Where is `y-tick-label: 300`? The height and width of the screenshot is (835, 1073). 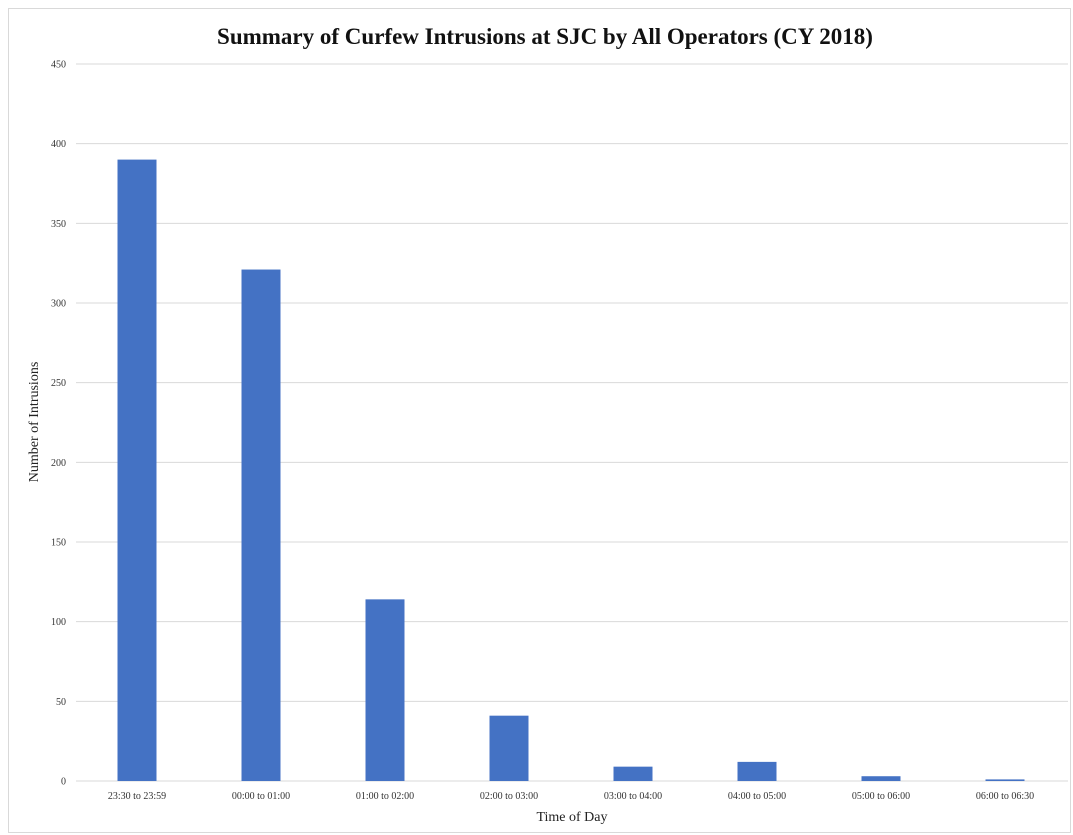 y-tick-label: 300 is located at coordinates (58, 304).